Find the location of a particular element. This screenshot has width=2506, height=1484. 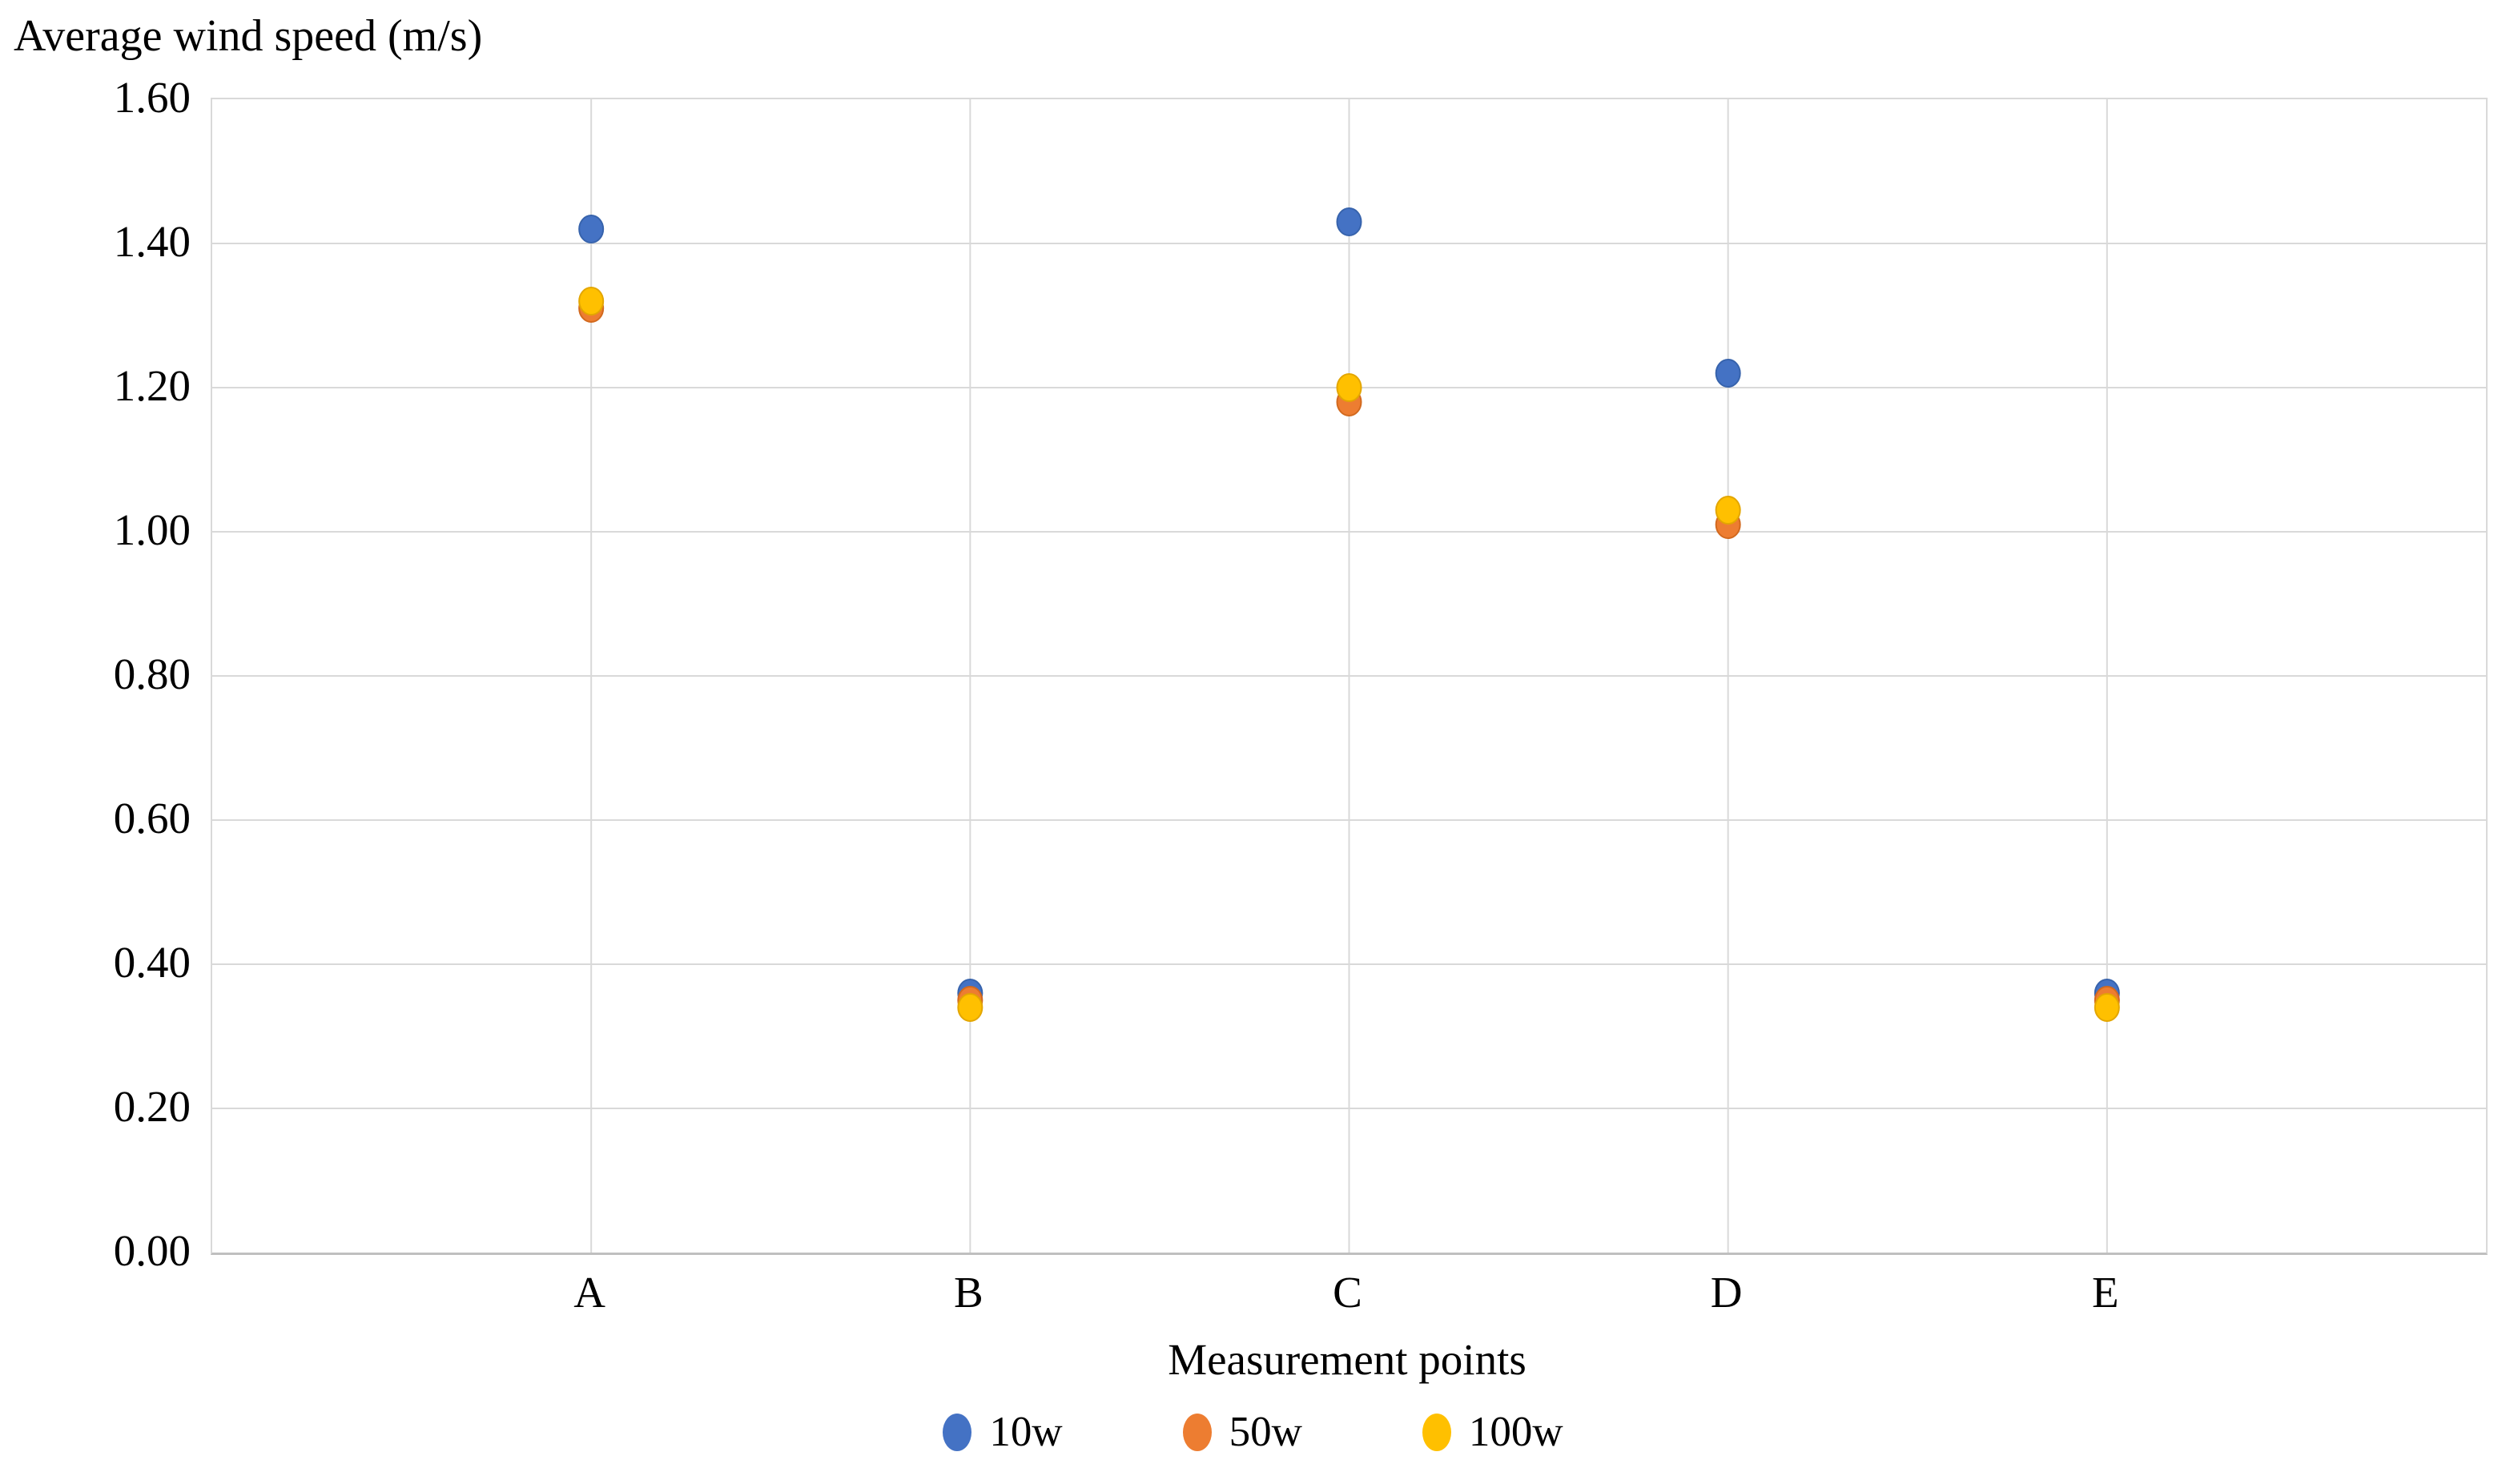

legend-label: 10w is located at coordinates (1026, 1432).